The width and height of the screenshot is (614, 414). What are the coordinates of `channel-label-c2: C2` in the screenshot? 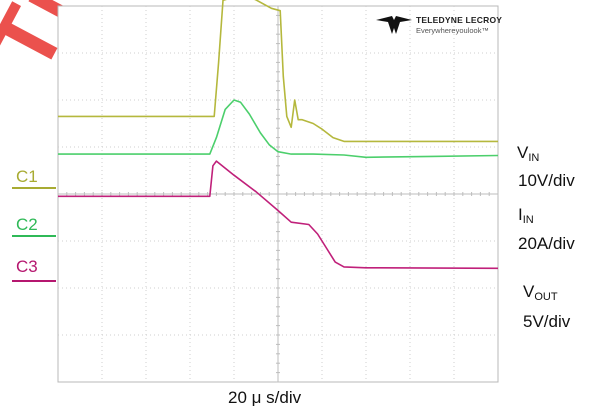 It's located at (27, 224).